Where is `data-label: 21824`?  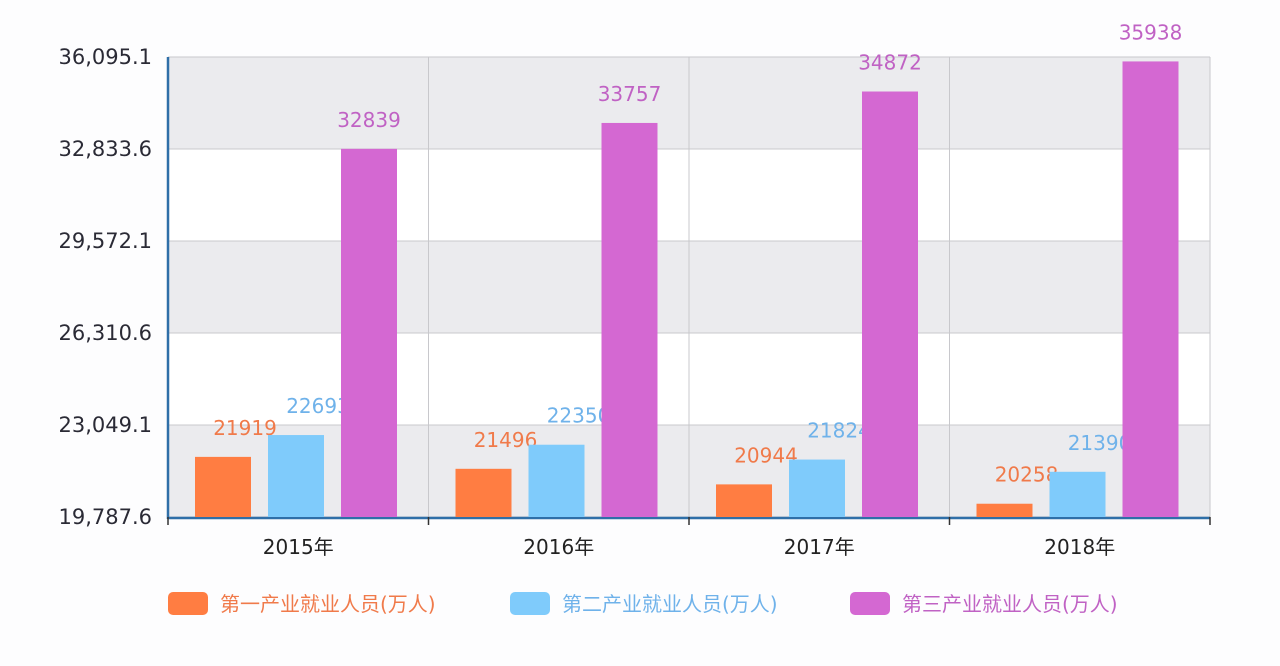 data-label: 21824 is located at coordinates (839, 431).